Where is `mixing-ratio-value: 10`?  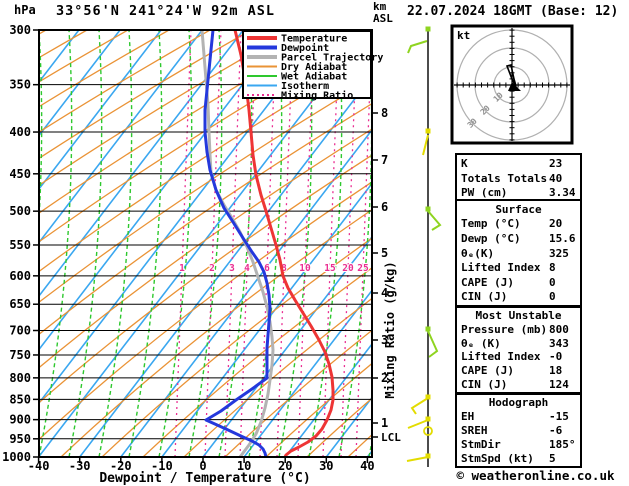
mixing-ratio-value: 10 is located at coordinates (305, 268).